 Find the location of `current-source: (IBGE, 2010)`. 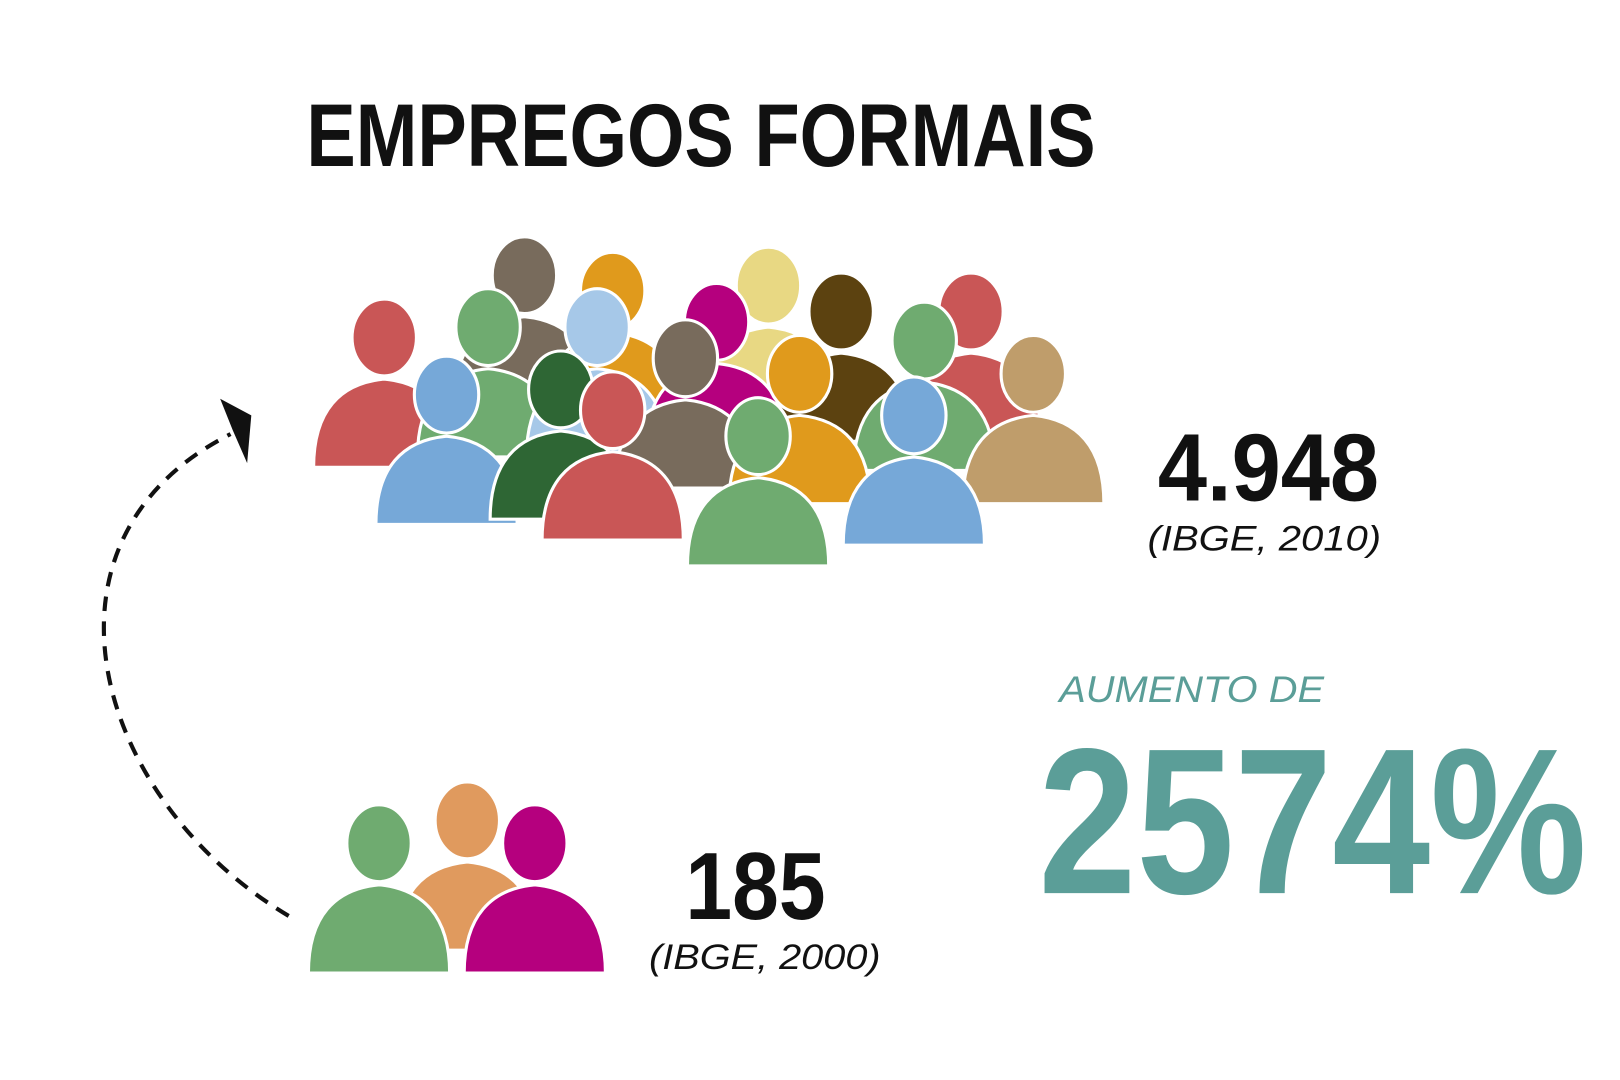

current-source: (IBGE, 2010) is located at coordinates (1265, 538).